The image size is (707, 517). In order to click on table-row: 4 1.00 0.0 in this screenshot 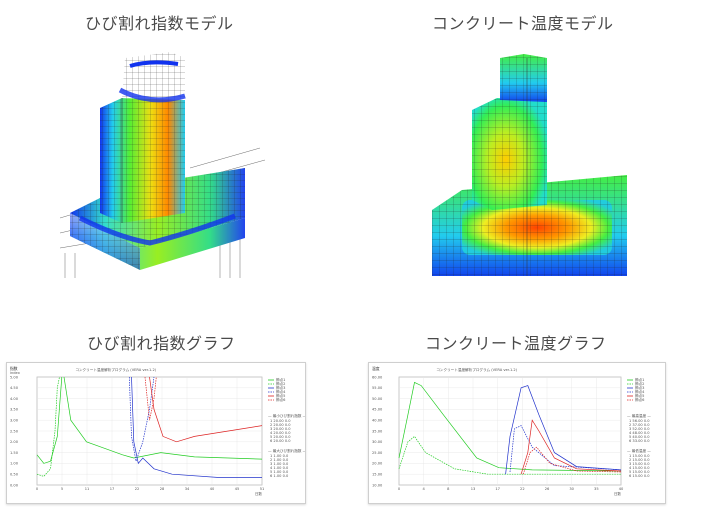, I will do `click(279, 468)`.